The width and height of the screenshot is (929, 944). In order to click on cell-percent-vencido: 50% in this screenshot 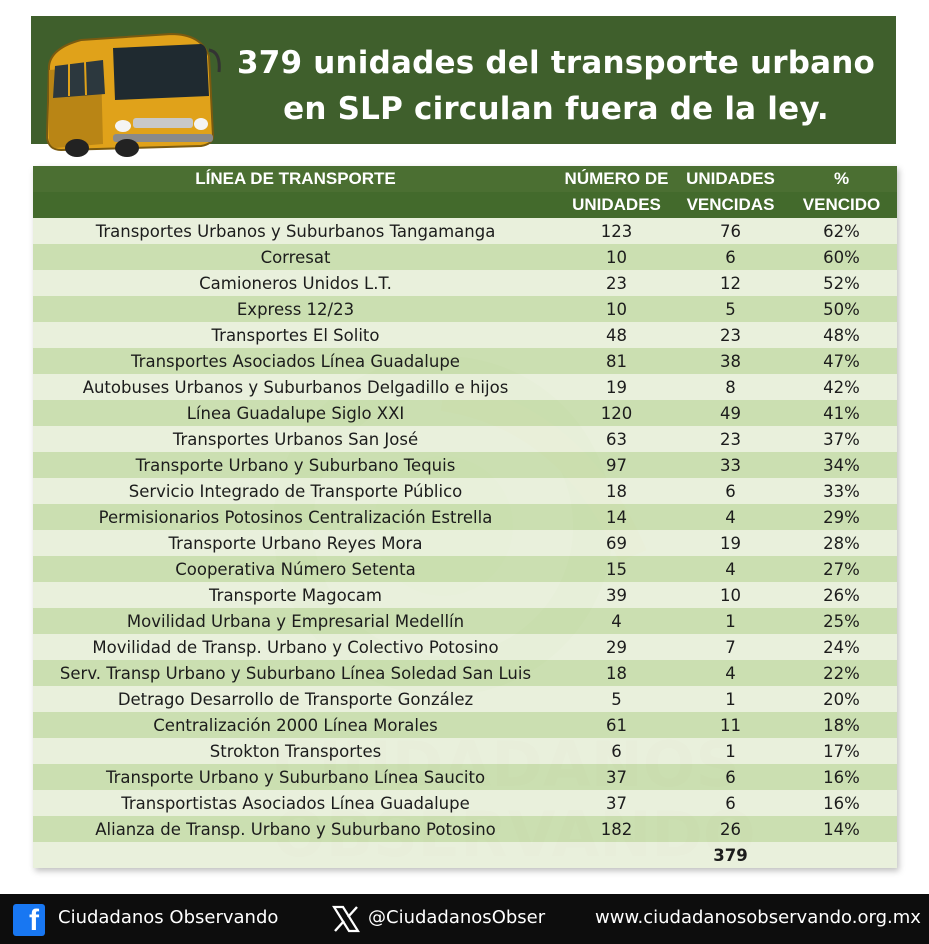, I will do `click(841, 309)`.